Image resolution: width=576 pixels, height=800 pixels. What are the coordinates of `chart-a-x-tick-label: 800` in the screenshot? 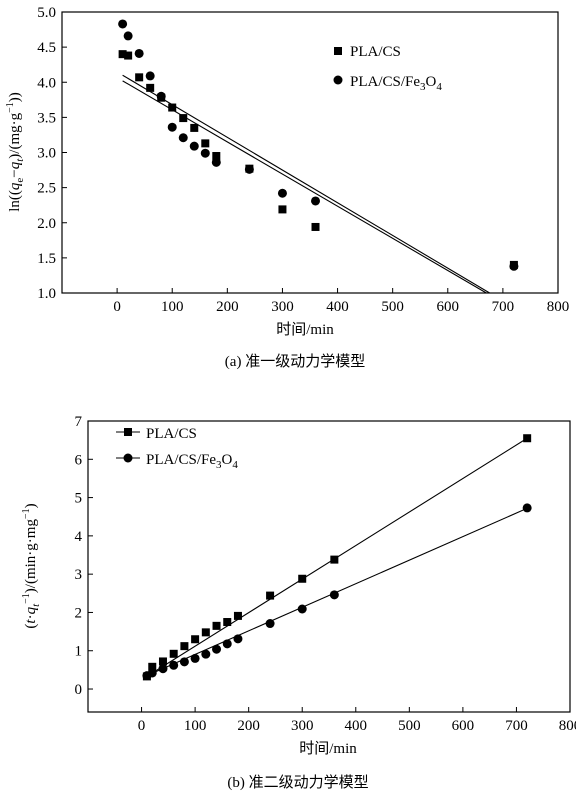 It's located at (558, 307).